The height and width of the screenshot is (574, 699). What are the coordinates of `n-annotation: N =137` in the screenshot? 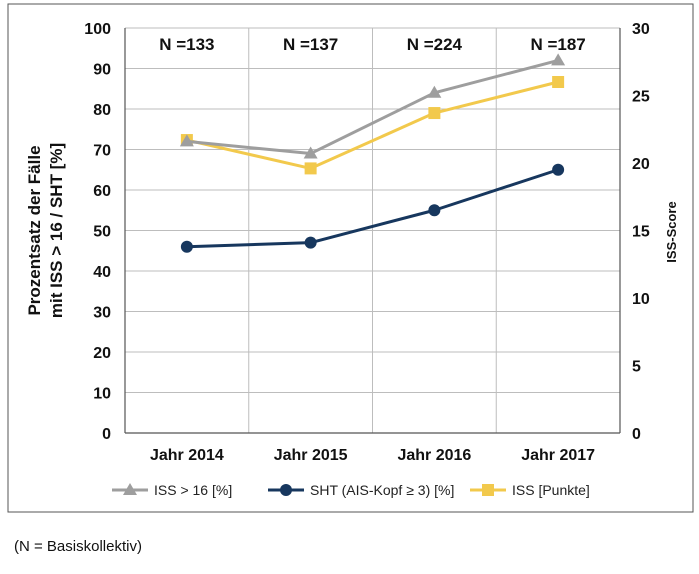 It's located at (310, 44).